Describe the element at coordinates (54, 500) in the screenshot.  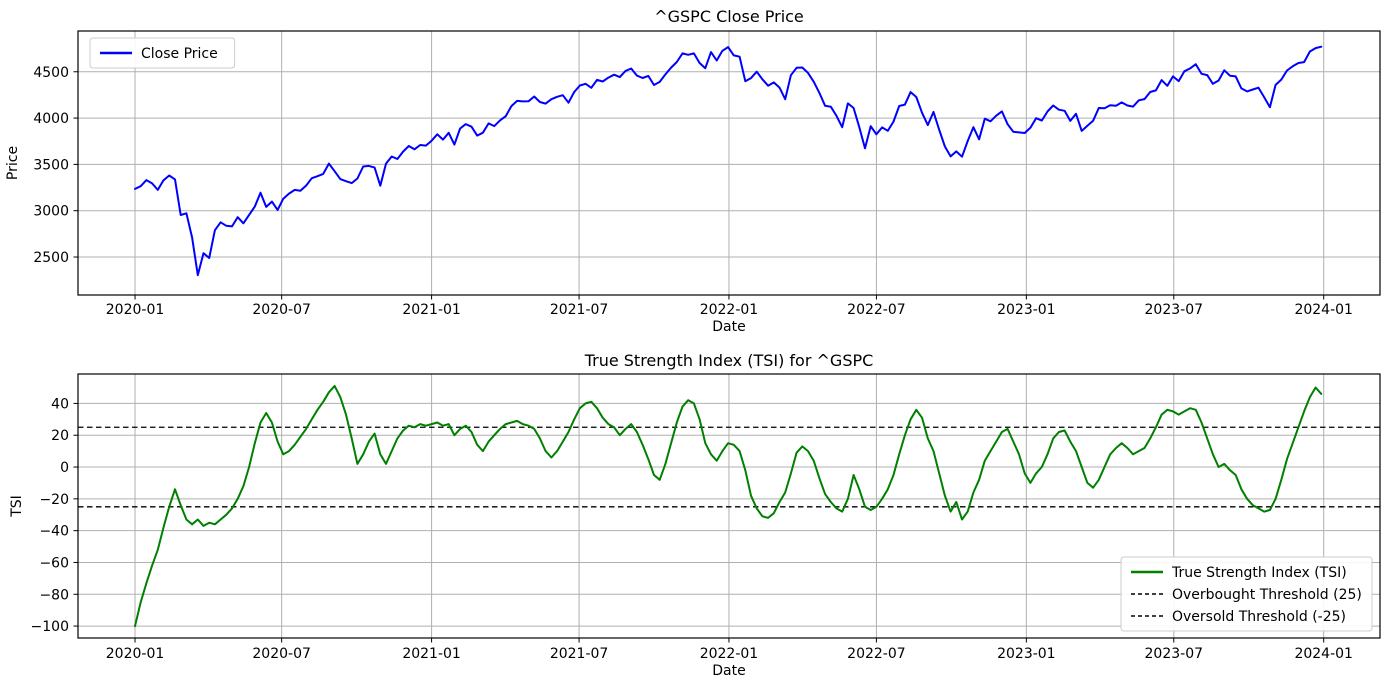
I see `y-tick-label: −20` at that location.